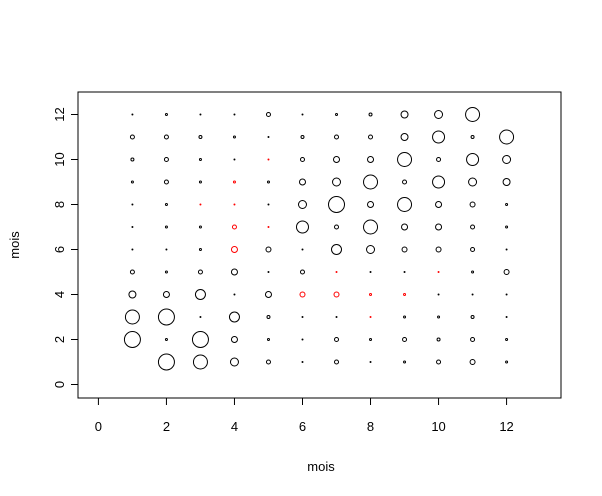 Image resolution: width=602 pixels, height=496 pixels. Describe the element at coordinates (59, 159) in the screenshot. I see `y-tick-label: 10` at that location.